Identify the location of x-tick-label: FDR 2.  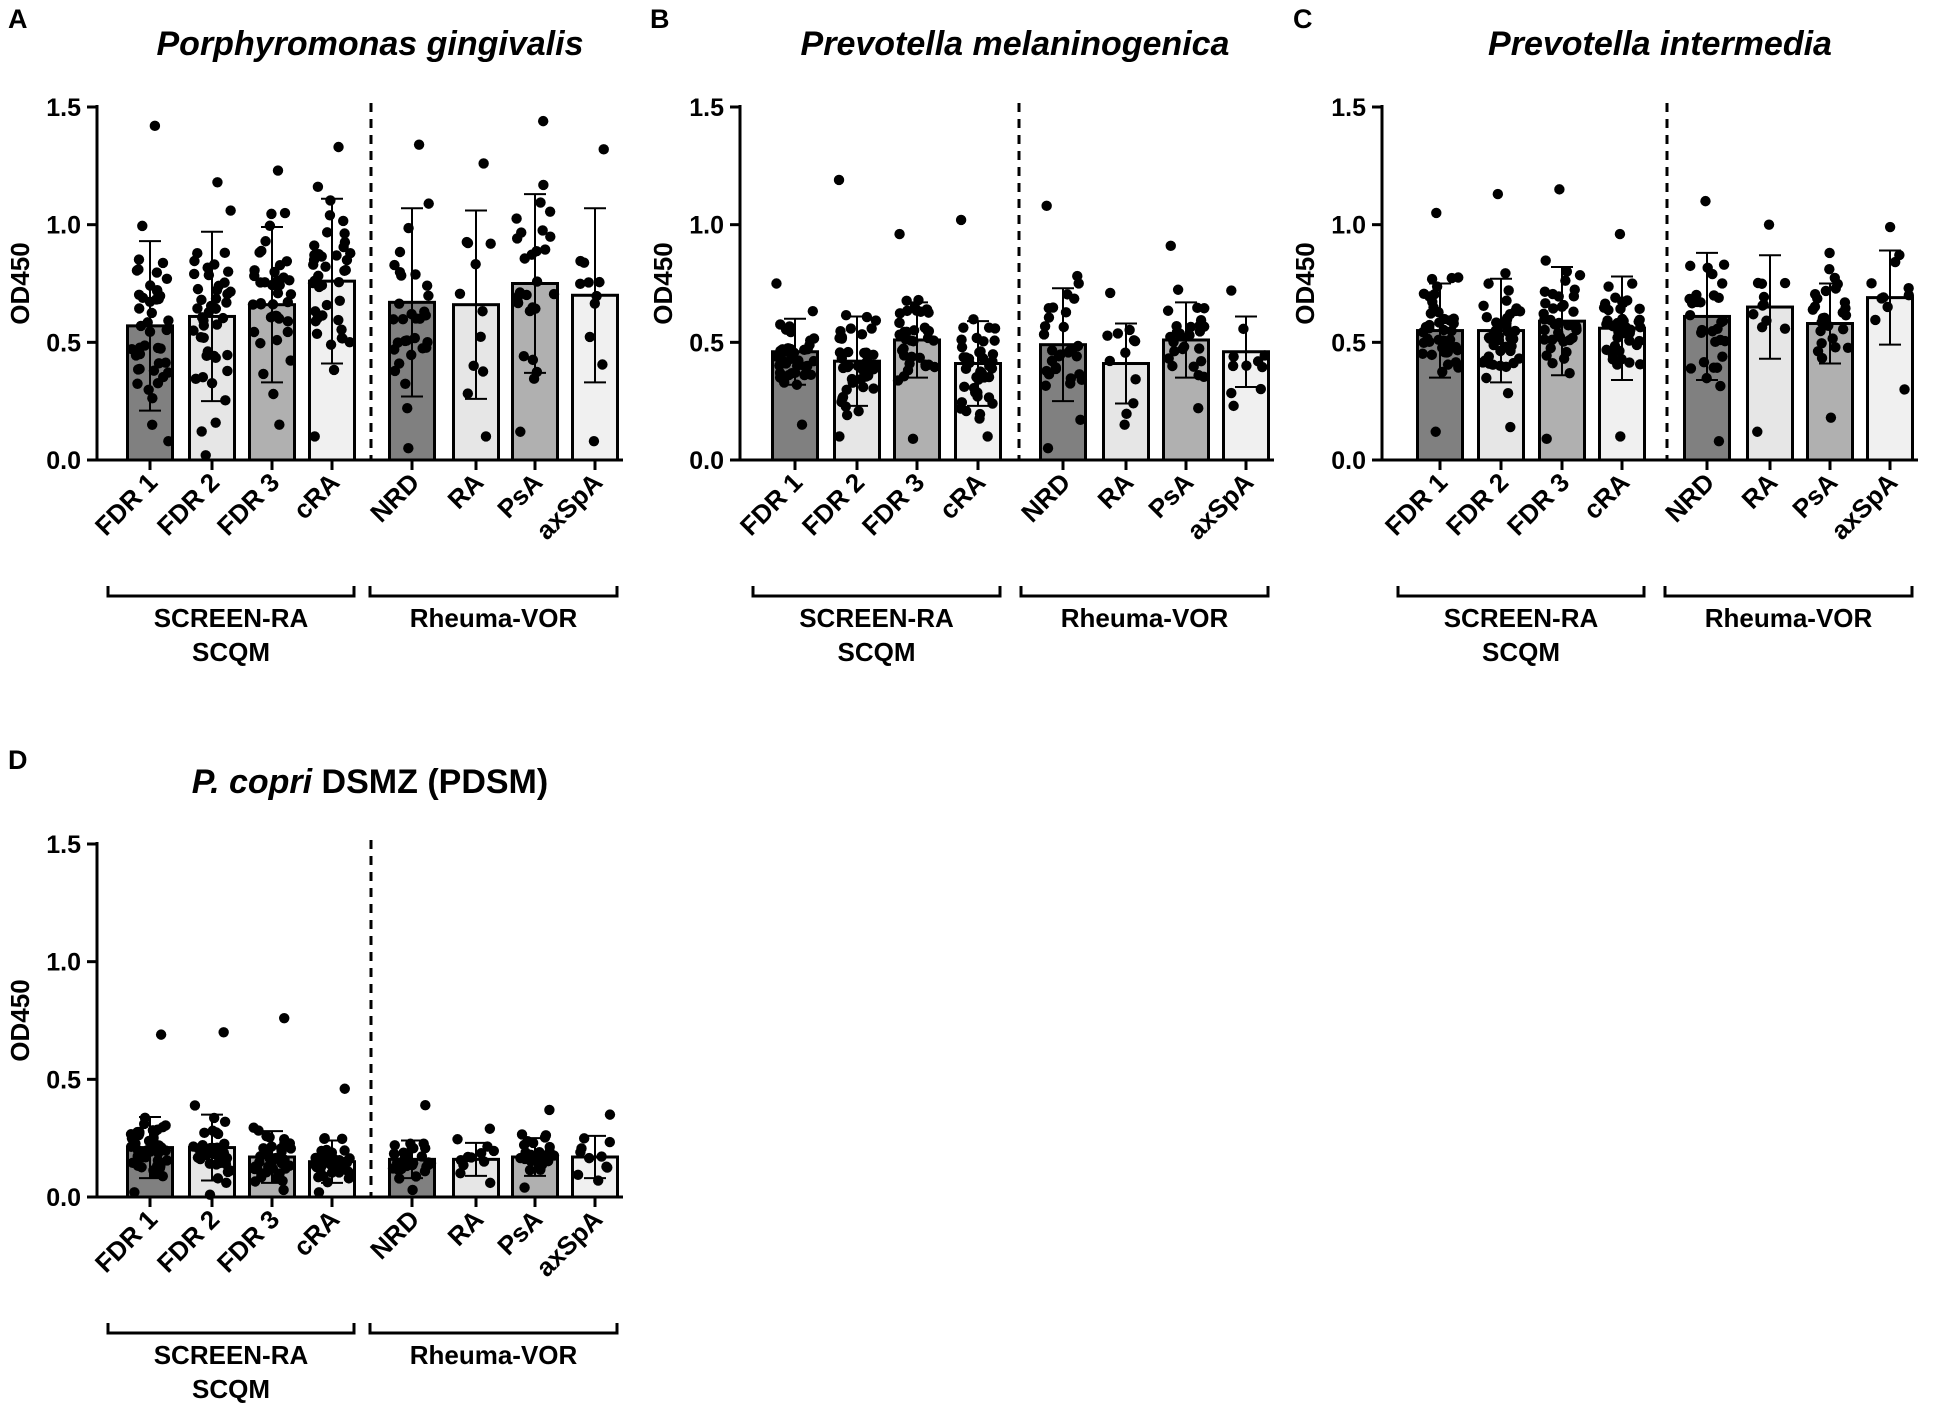
(1477, 504).